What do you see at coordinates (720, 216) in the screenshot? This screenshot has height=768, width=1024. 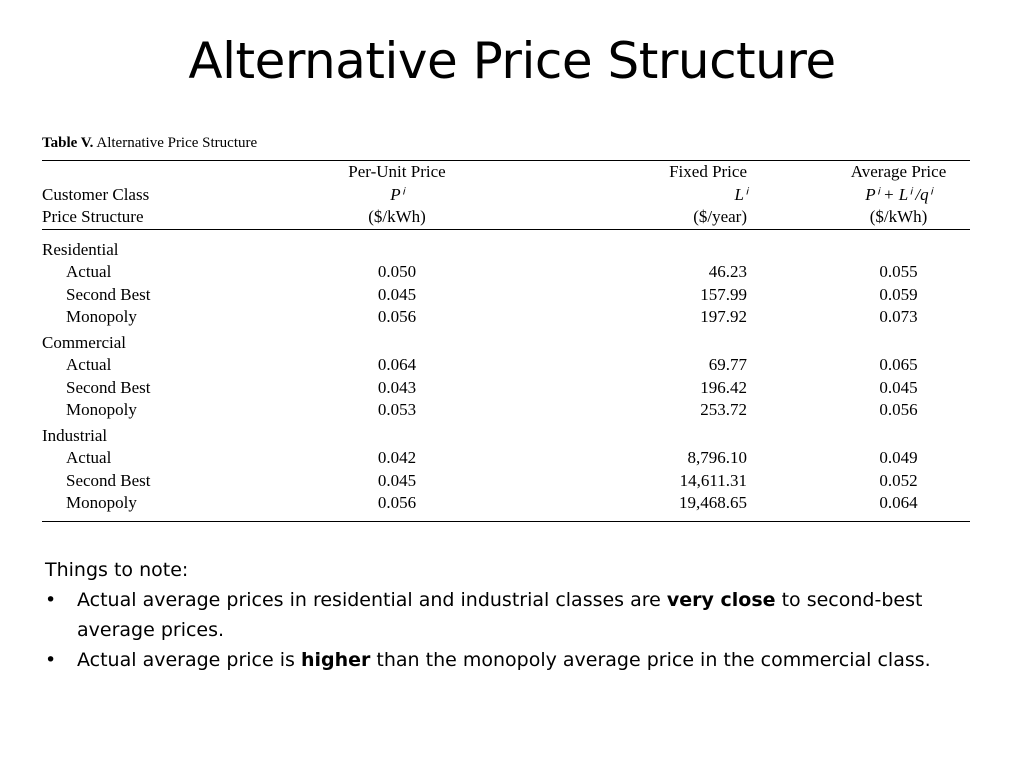 I see `header-fixed-unit: ($/year)` at bounding box center [720, 216].